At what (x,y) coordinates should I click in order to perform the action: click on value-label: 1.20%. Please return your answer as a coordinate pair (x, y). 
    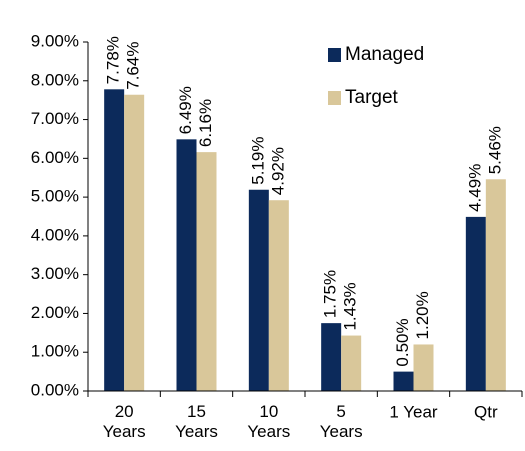
    Looking at the image, I should click on (422, 315).